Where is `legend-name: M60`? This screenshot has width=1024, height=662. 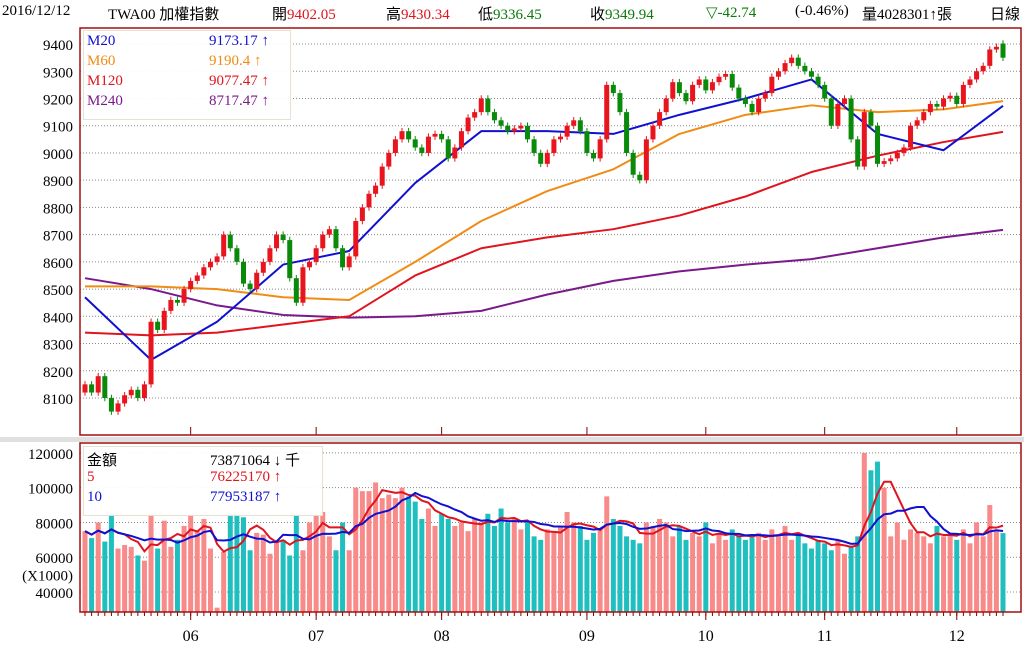
legend-name: M60 is located at coordinates (101, 61).